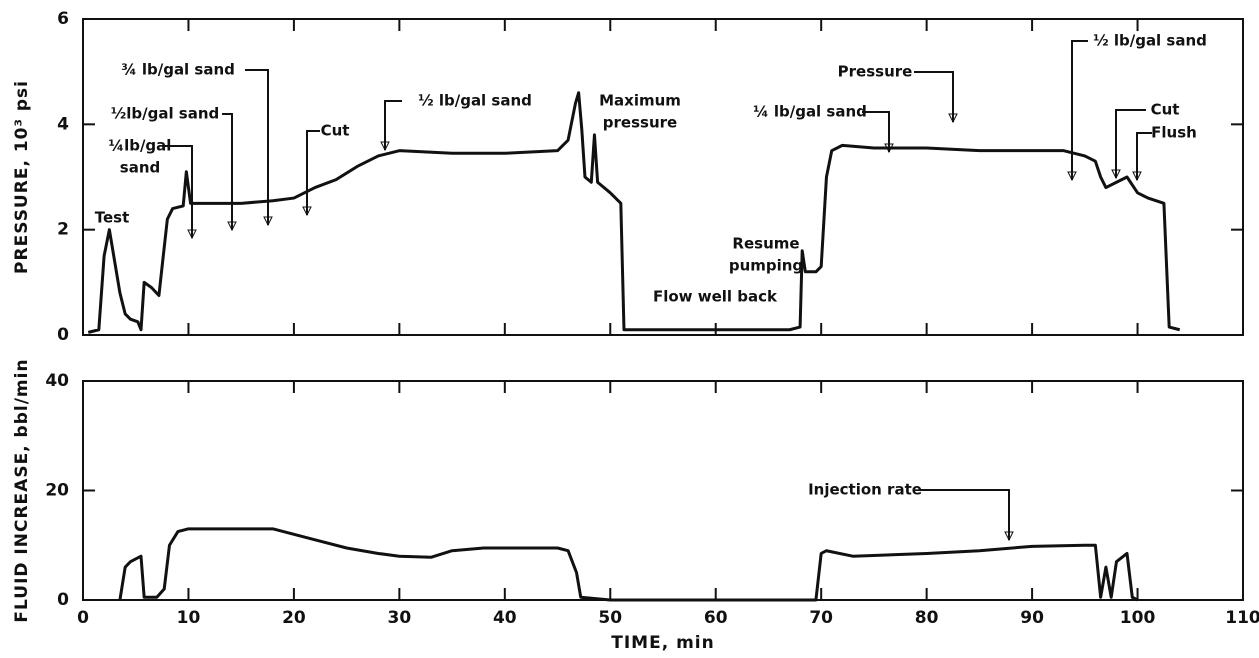 This screenshot has width=1259, height=658. I want to click on annotation: Resume, so click(765, 244).